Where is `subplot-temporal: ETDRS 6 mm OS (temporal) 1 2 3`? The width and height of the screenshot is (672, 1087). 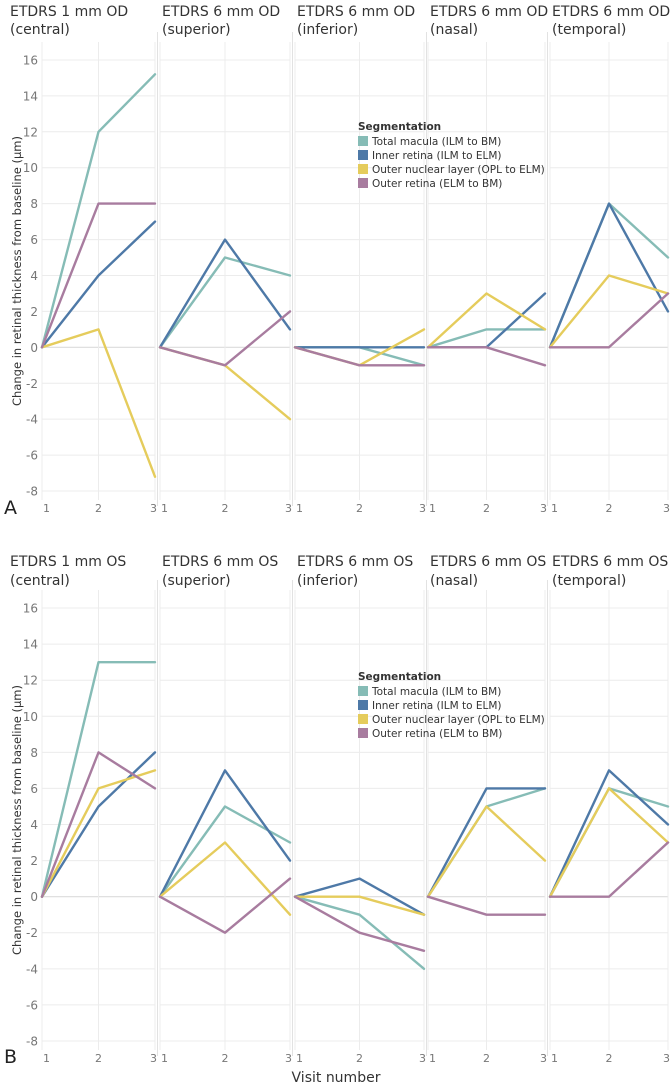
subplot-temporal: ETDRS 6 mm OS (temporal) 1 2 3 is located at coordinates (609, 809).